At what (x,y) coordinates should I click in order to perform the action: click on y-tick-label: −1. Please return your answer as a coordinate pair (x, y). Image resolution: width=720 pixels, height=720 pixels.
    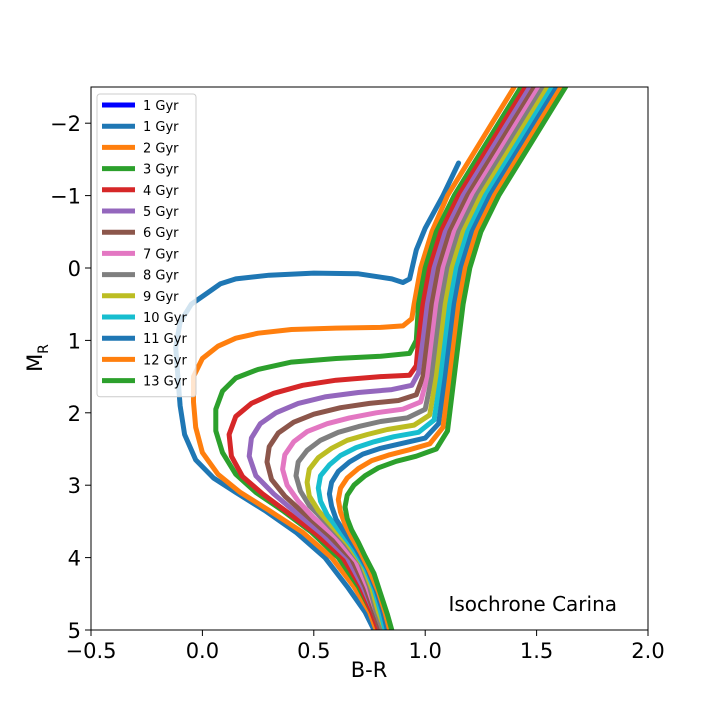
    Looking at the image, I should click on (65, 197).